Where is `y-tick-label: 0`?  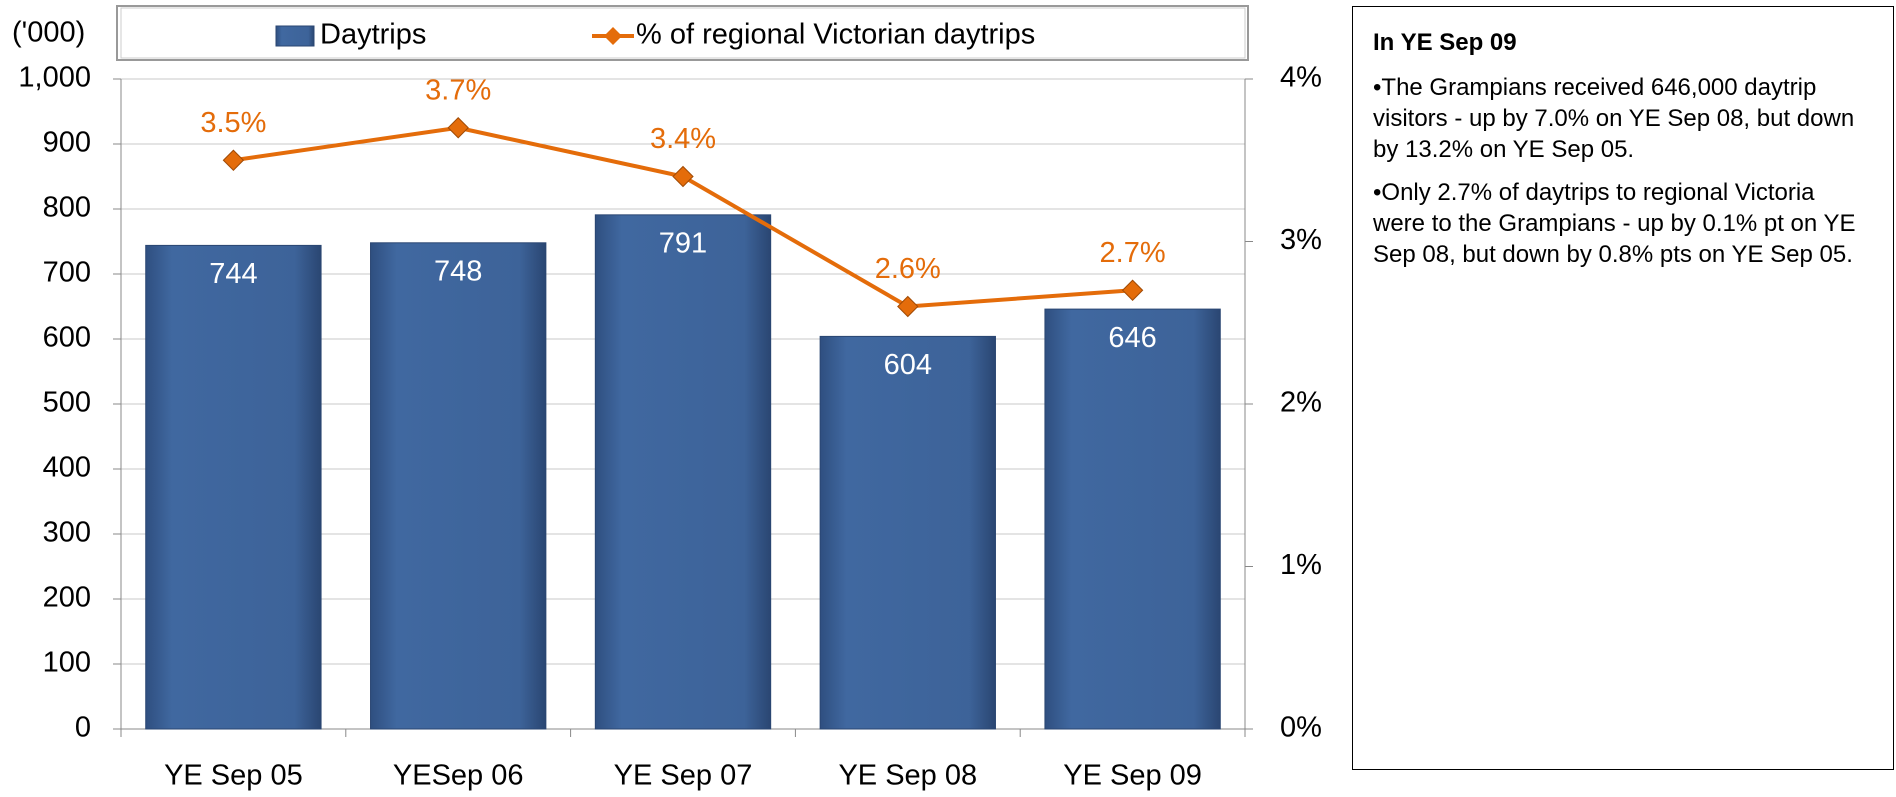
y-tick-label: 0 is located at coordinates (83, 728).